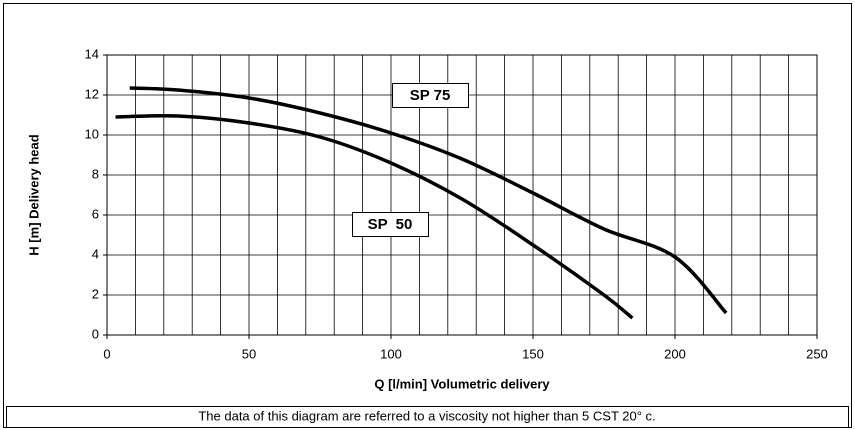 The width and height of the screenshot is (855, 430). What do you see at coordinates (533, 353) in the screenshot?
I see `x-tick-label: 150` at bounding box center [533, 353].